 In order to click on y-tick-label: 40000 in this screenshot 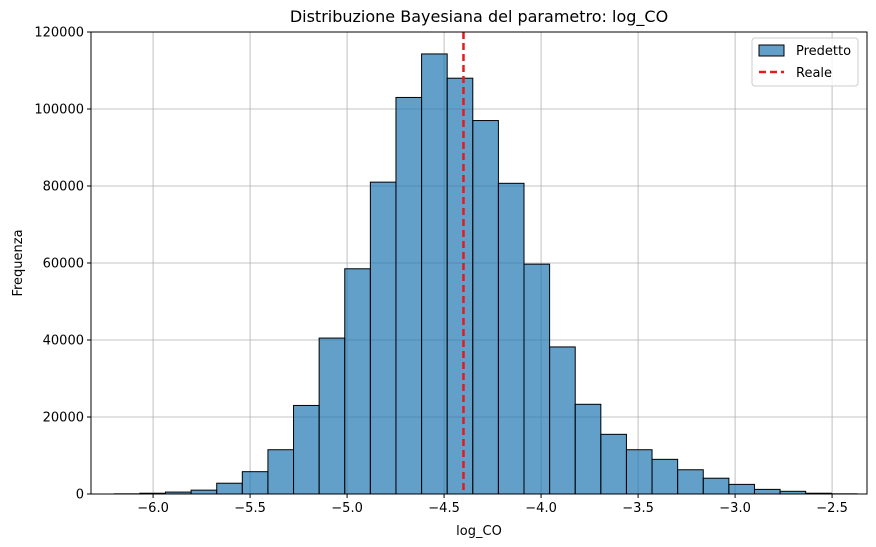, I will do `click(63, 341)`.